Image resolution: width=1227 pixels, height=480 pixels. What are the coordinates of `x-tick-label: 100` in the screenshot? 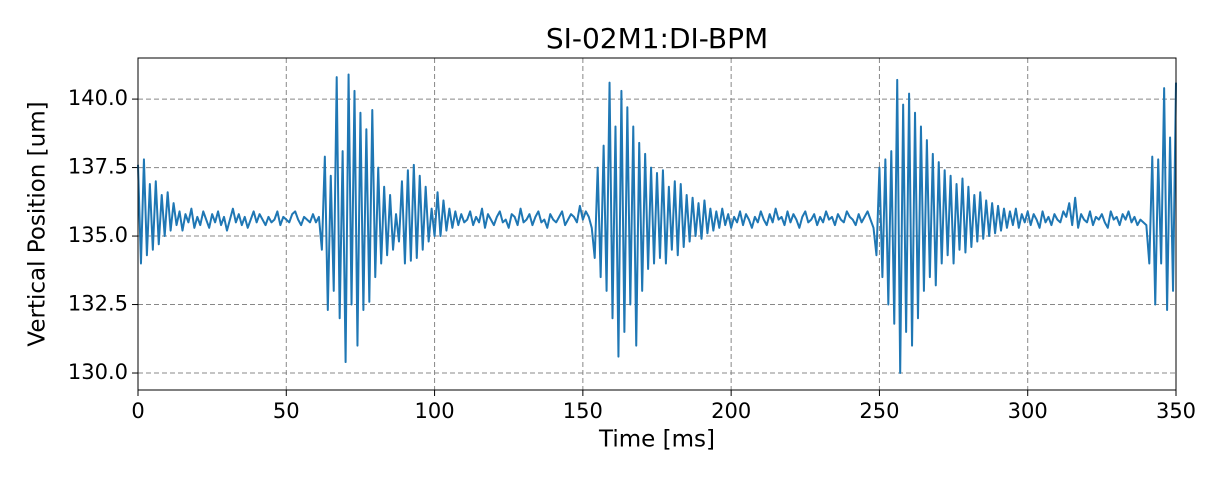 It's located at (435, 411).